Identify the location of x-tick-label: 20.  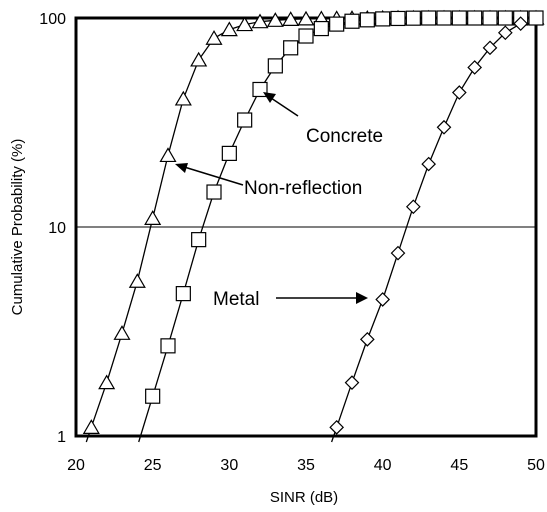
(76, 465).